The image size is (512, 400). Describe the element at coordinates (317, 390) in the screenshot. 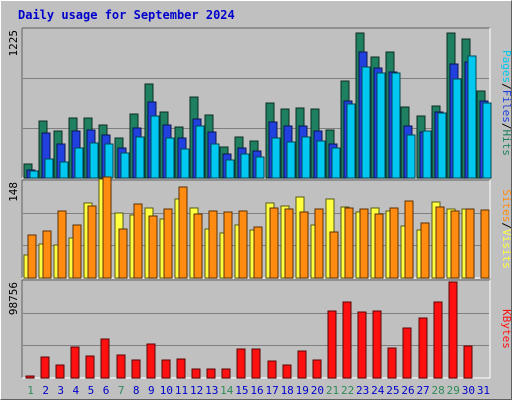

I see `x-tick-label-day-20: 20` at that location.